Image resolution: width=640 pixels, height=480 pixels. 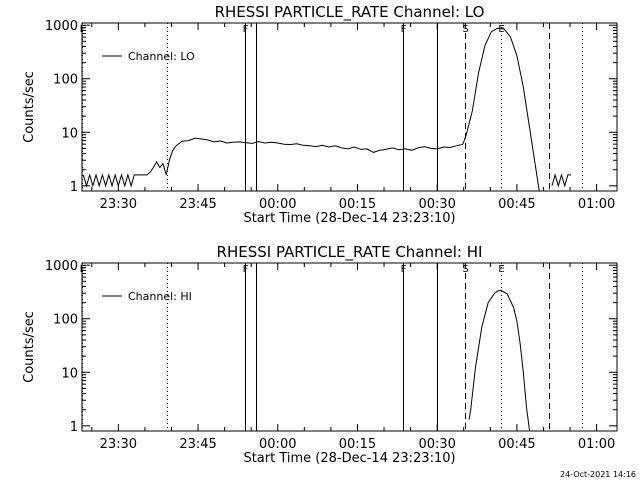 What do you see at coordinates (161, 56) in the screenshot?
I see `legend-label: Channel: LO` at bounding box center [161, 56].